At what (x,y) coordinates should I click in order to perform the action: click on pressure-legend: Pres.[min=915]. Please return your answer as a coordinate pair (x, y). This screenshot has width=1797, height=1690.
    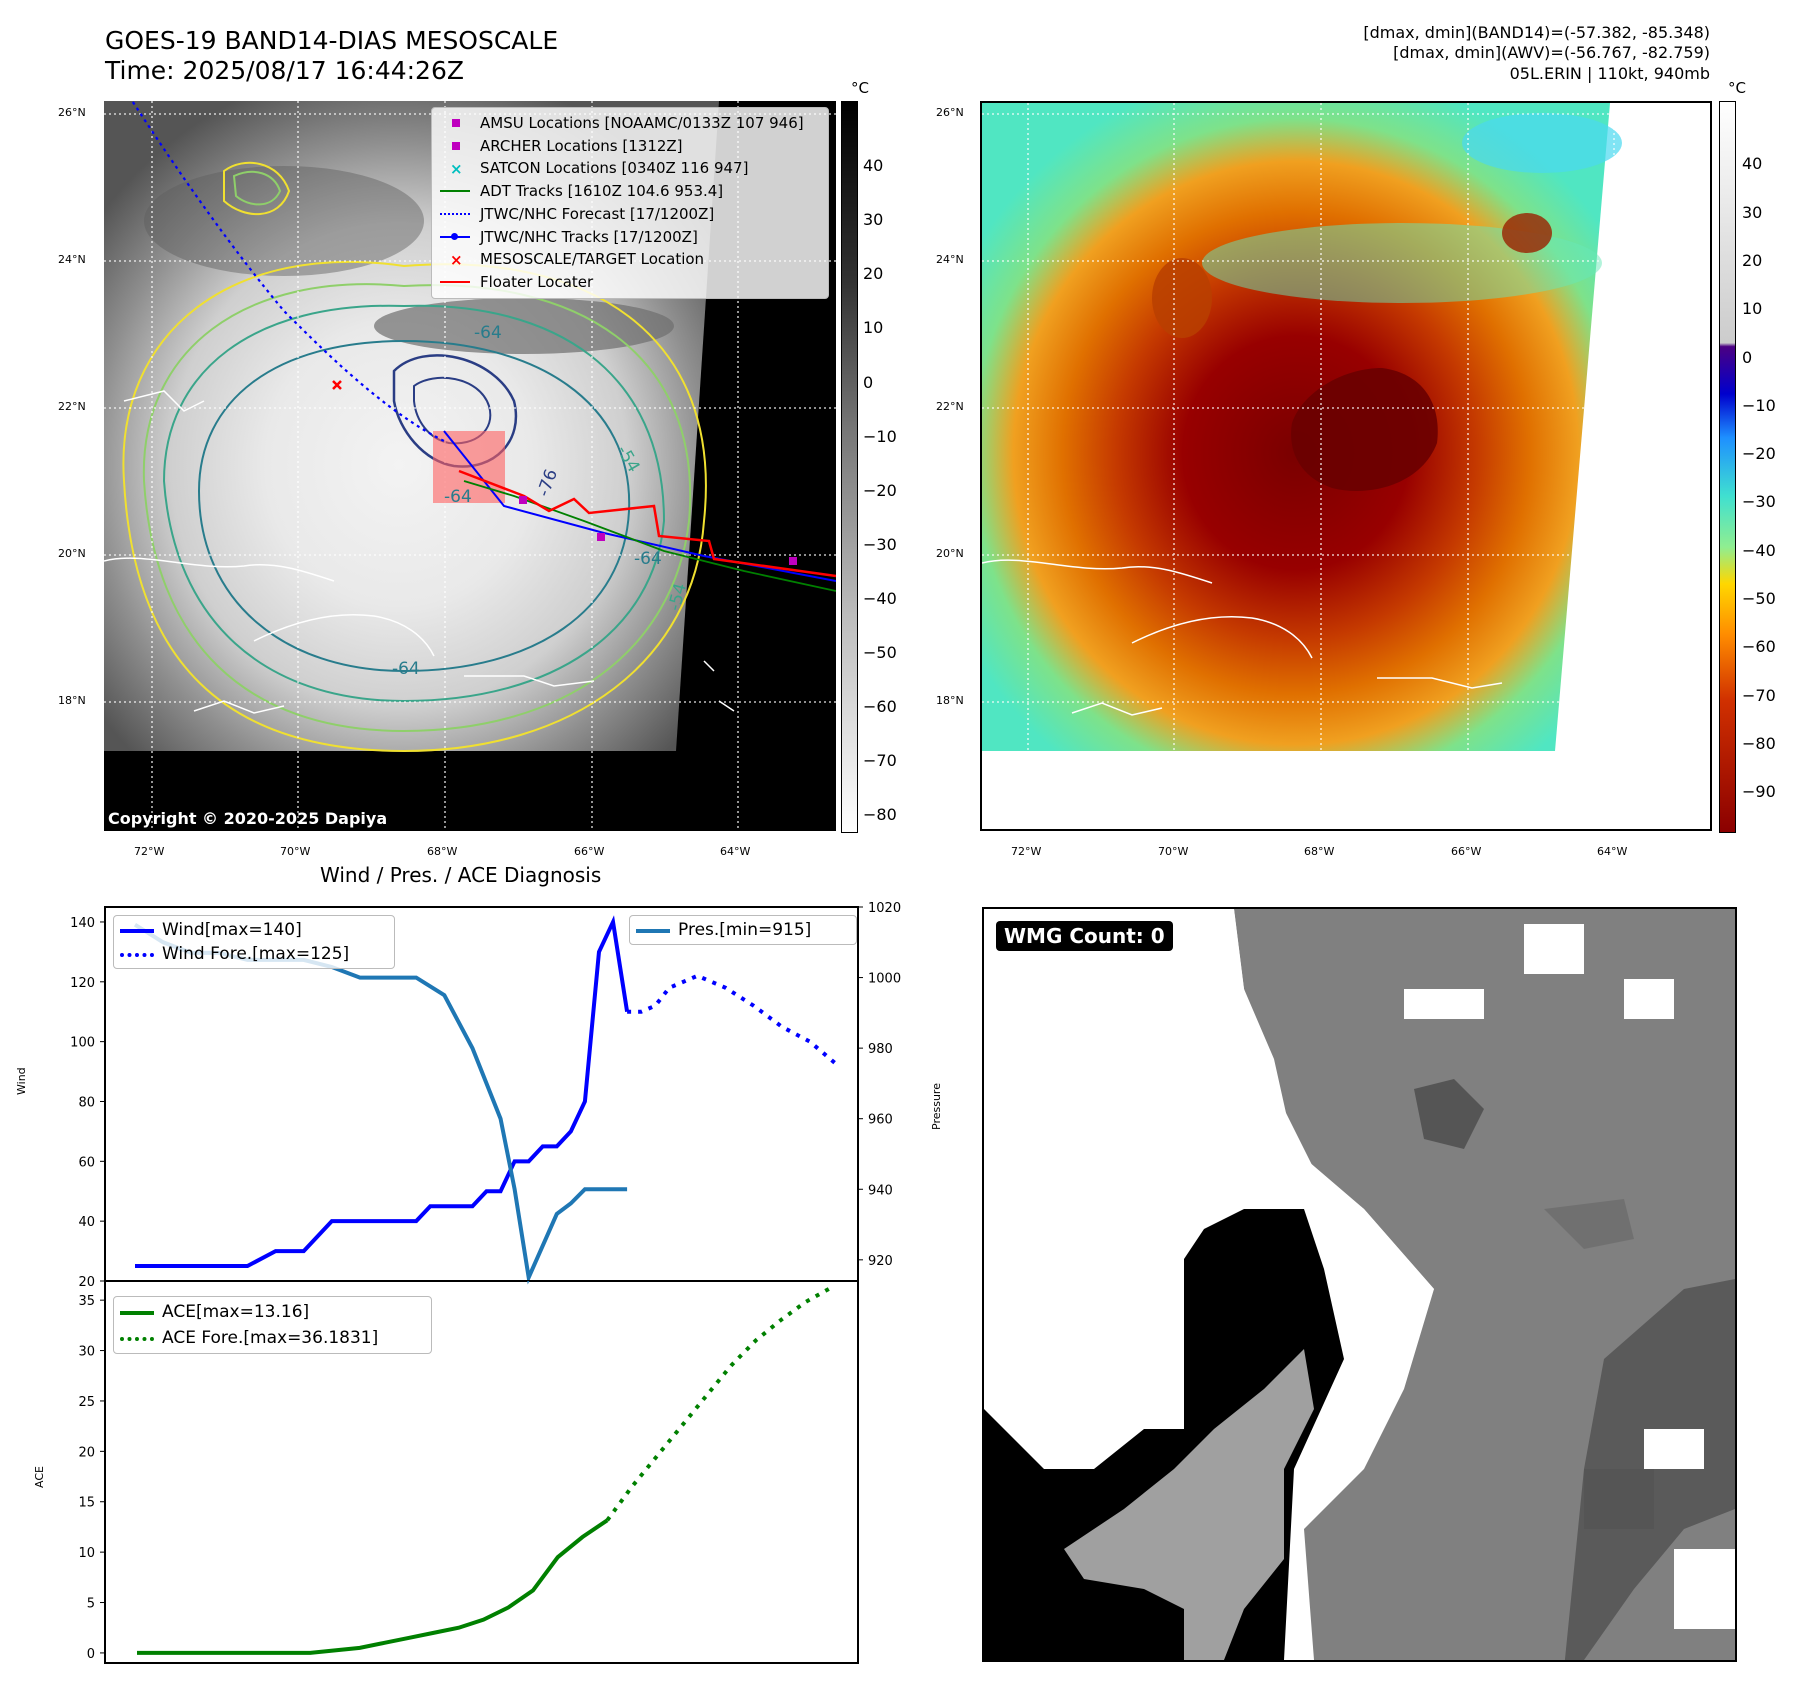
    Looking at the image, I should click on (743, 930).